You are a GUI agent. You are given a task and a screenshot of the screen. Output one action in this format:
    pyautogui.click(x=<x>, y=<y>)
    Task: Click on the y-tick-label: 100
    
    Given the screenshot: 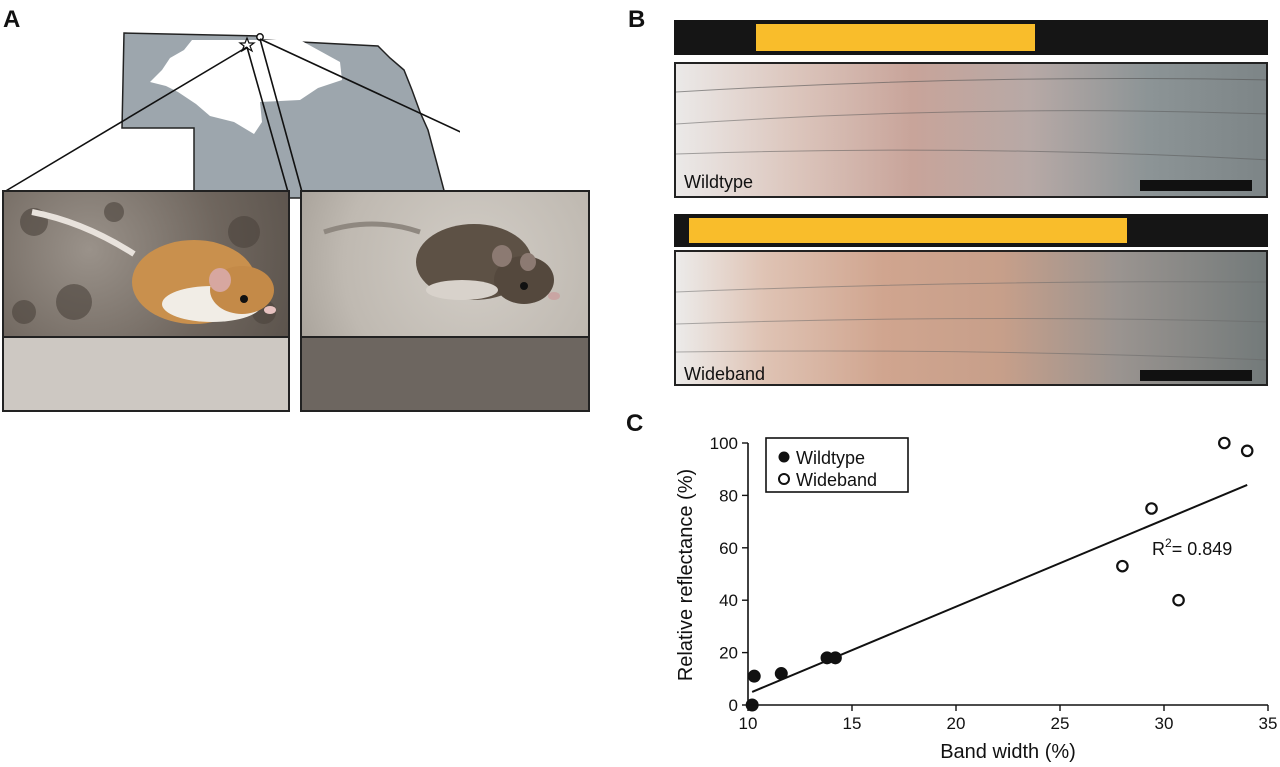 What is the action you would take?
    pyautogui.click(x=724, y=443)
    